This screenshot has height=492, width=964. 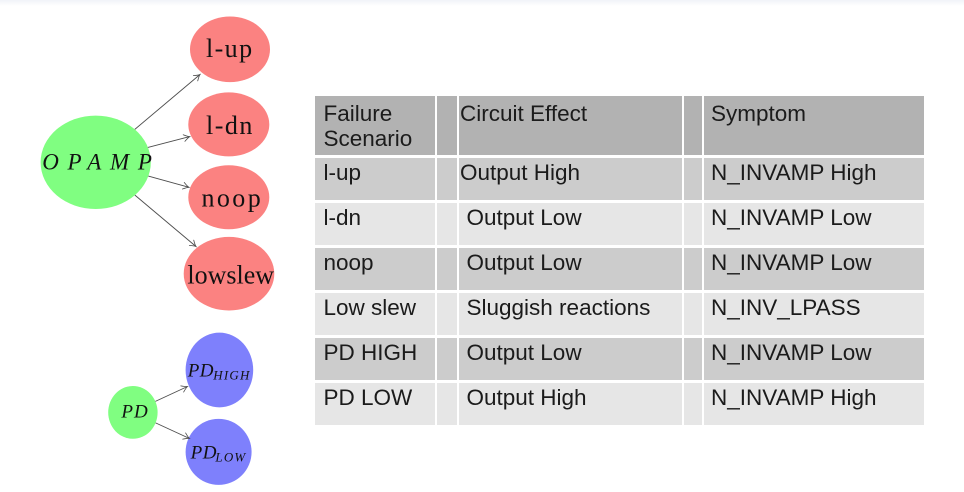 What do you see at coordinates (233, 198) in the screenshot?
I see `svg-text: noop` at bounding box center [233, 198].